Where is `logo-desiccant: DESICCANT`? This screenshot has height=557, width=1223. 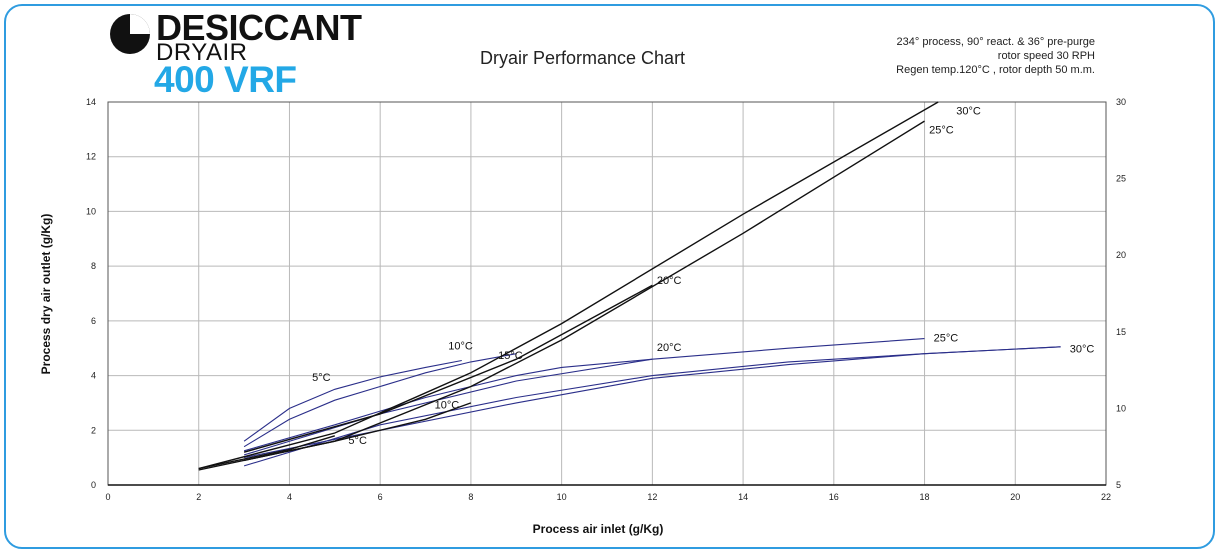 logo-desiccant: DESICCANT is located at coordinates (259, 27).